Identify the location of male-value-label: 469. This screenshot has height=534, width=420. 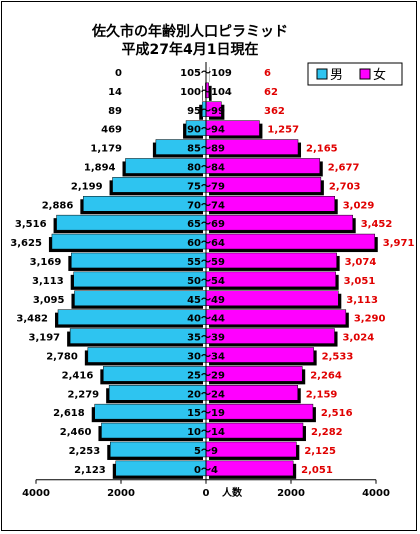
(111, 130).